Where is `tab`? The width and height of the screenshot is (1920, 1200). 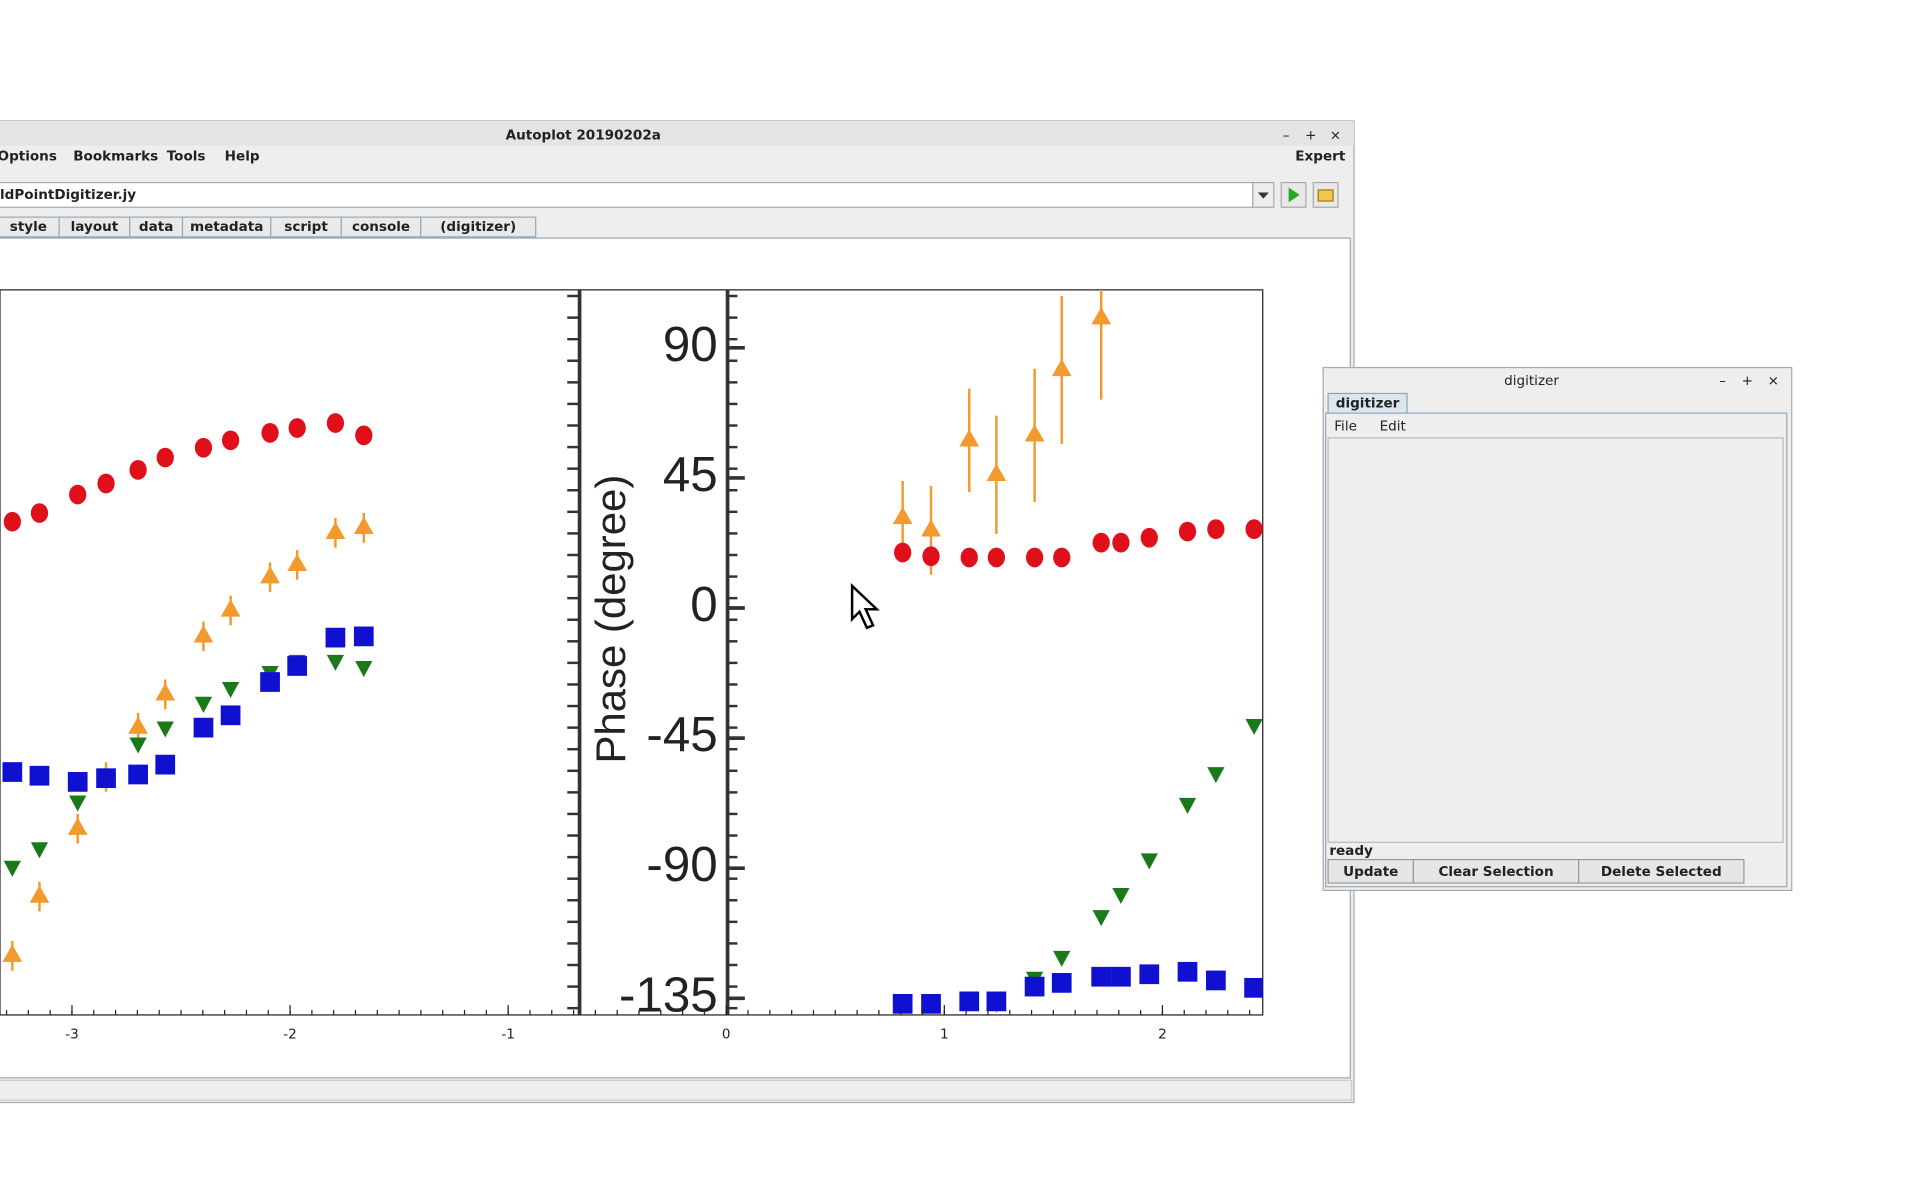 tab is located at coordinates (478, 227).